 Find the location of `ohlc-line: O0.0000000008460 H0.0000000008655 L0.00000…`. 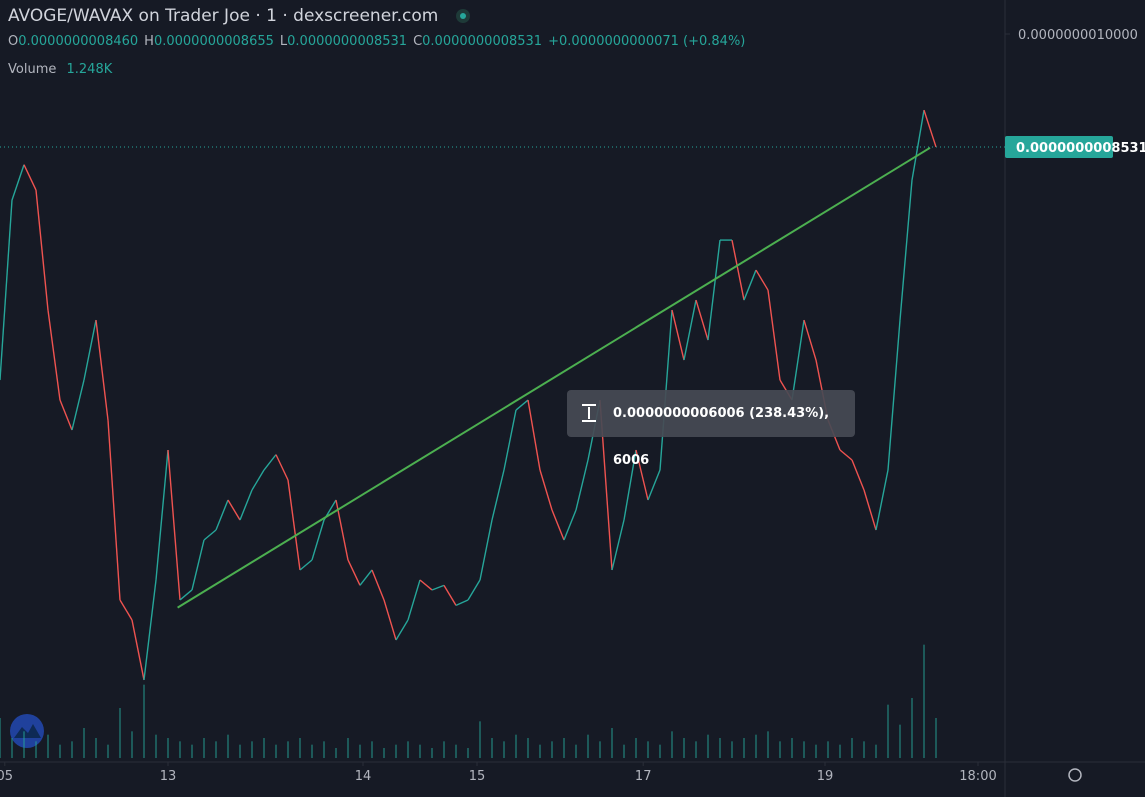

ohlc-line: O0.0000000008460 H0.0000000008655 L0.00000… is located at coordinates (376, 41).